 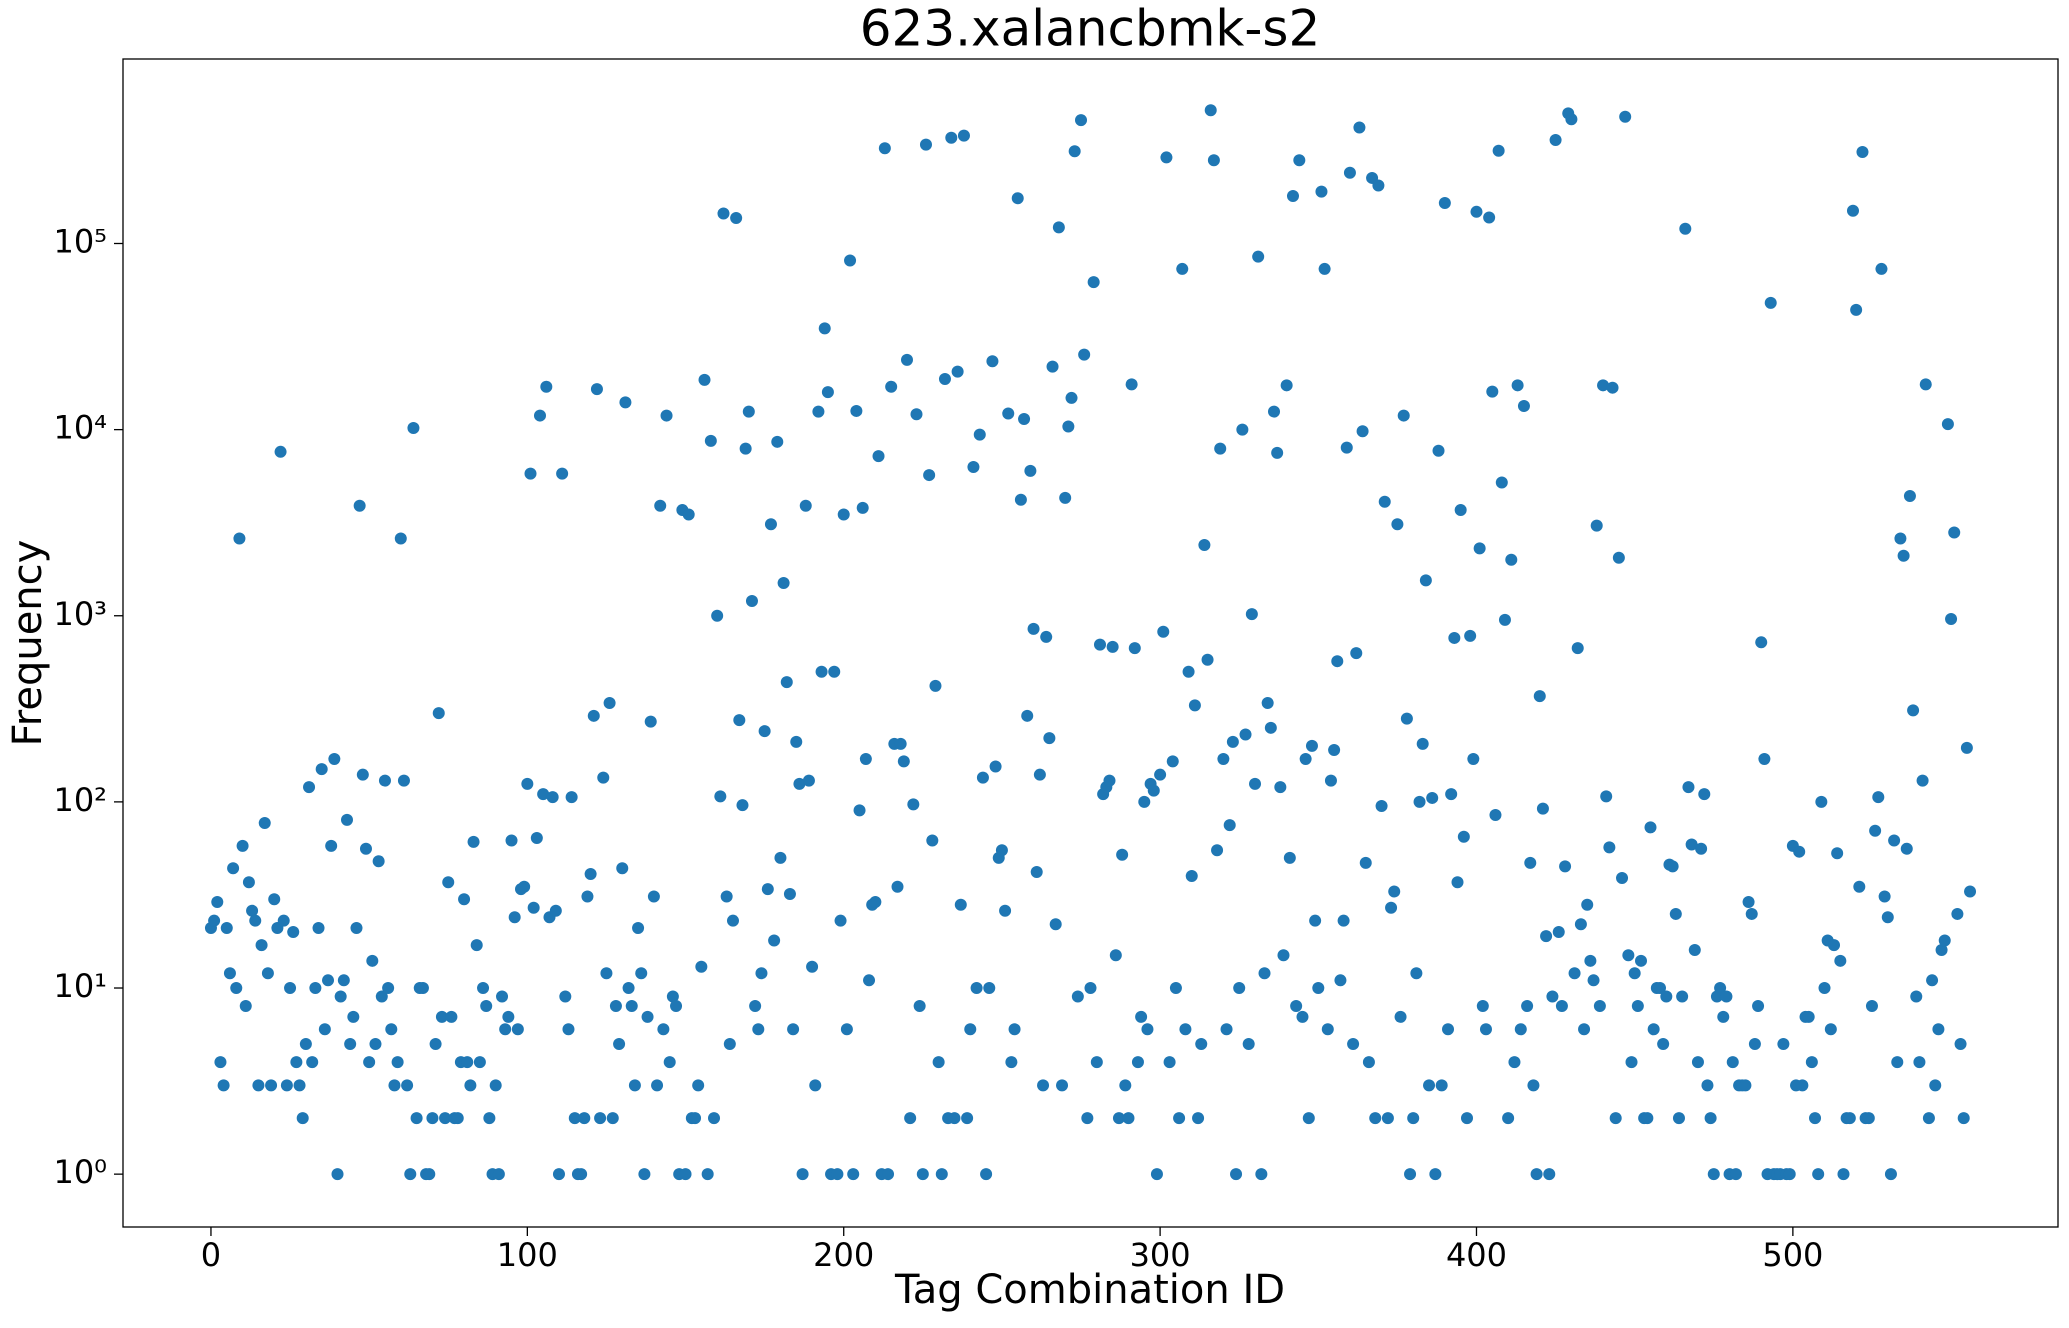 What do you see at coordinates (28, 643) in the screenshot?
I see `y-axis-label: Frequency` at bounding box center [28, 643].